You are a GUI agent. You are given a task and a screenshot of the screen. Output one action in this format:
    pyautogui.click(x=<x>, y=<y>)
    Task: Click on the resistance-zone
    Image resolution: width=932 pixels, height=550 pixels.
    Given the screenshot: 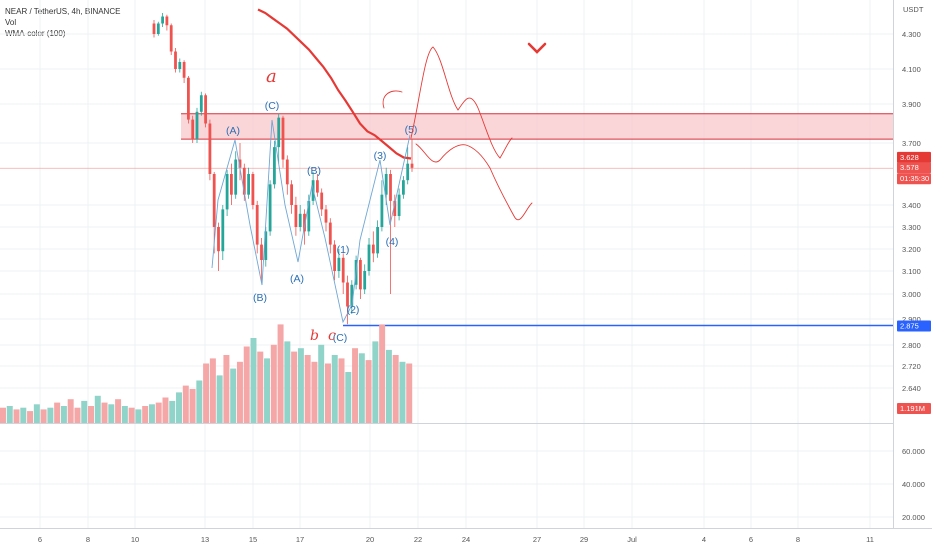 What is the action you would take?
    pyautogui.click(x=537, y=126)
    